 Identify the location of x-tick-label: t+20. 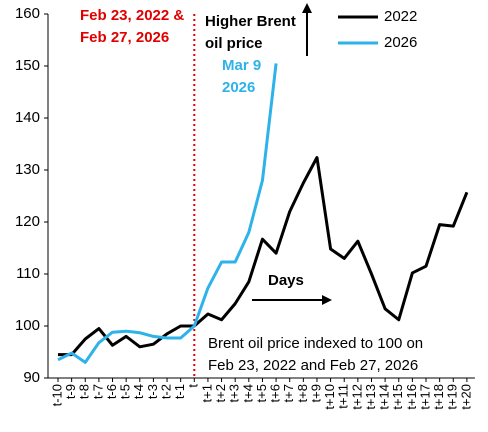
(465, 397).